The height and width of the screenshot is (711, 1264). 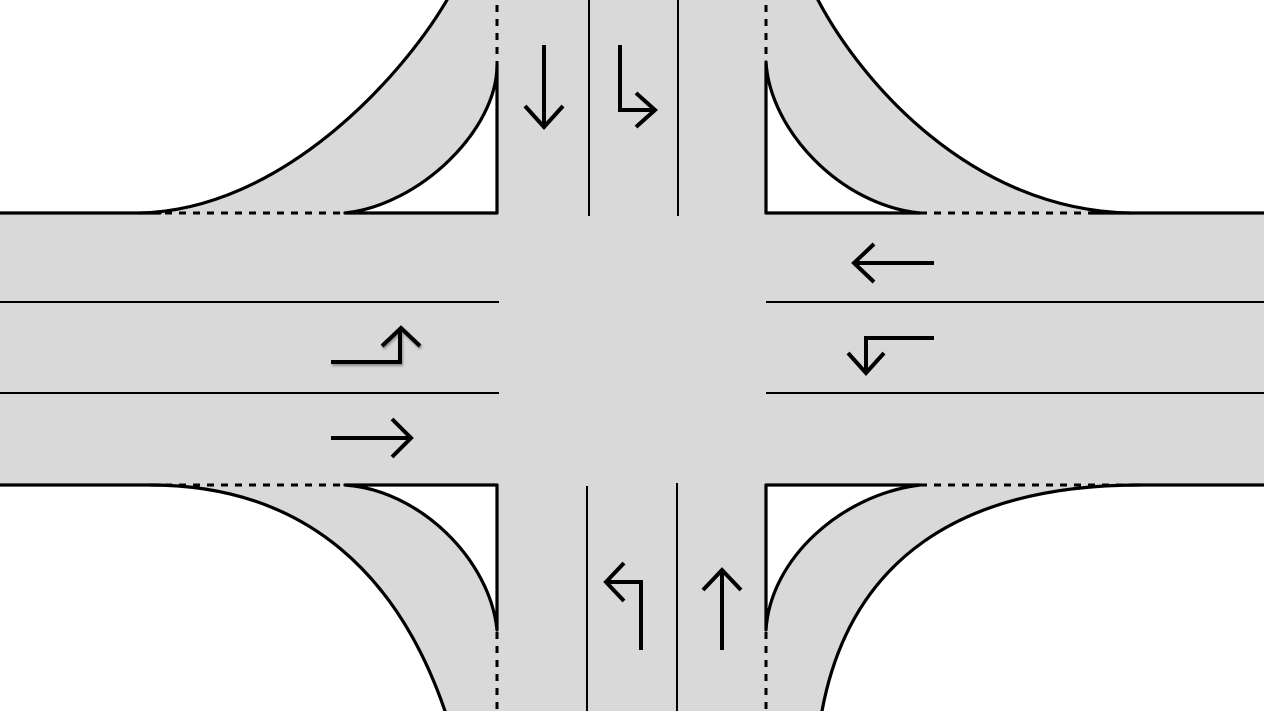 I want to click on curve-outer-bottom-right, so click(x=981, y=597).